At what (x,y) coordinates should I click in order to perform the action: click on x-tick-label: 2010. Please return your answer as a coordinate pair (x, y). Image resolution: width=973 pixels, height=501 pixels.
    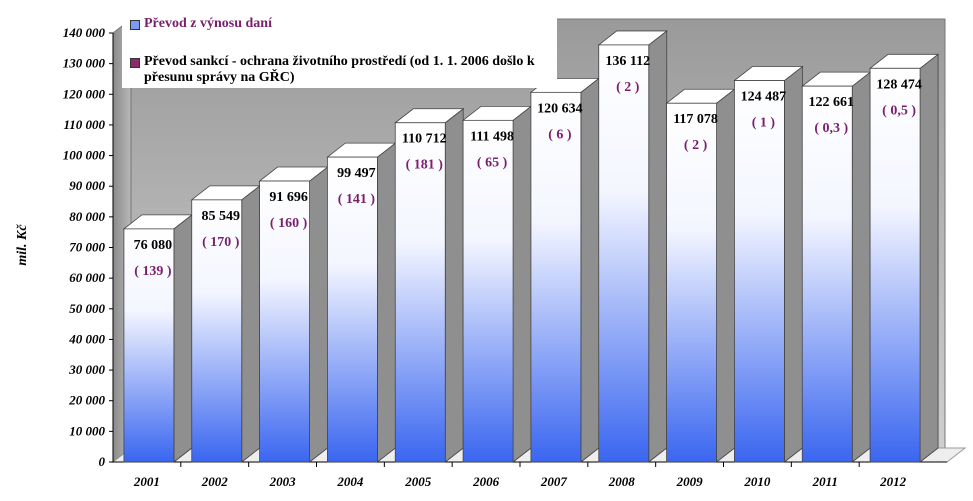
    Looking at the image, I should click on (757, 481).